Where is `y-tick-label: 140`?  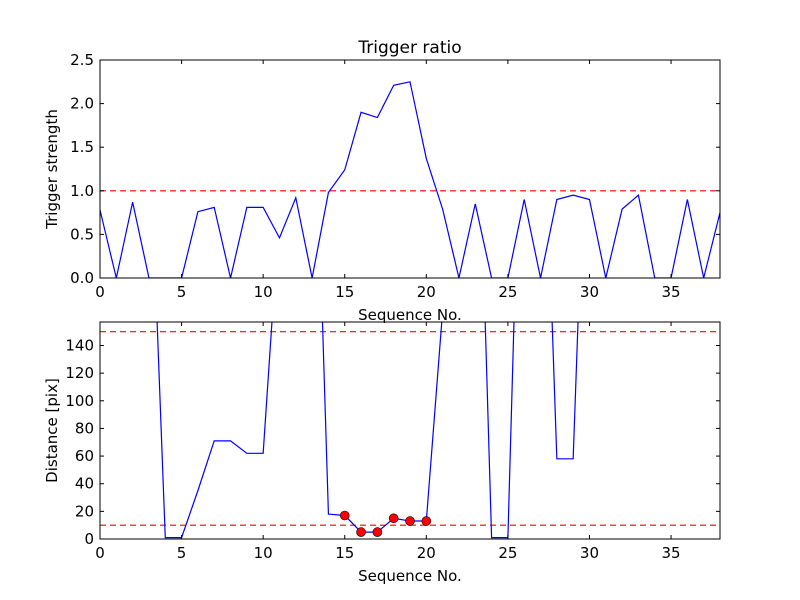 y-tick-label: 140 is located at coordinates (79, 345).